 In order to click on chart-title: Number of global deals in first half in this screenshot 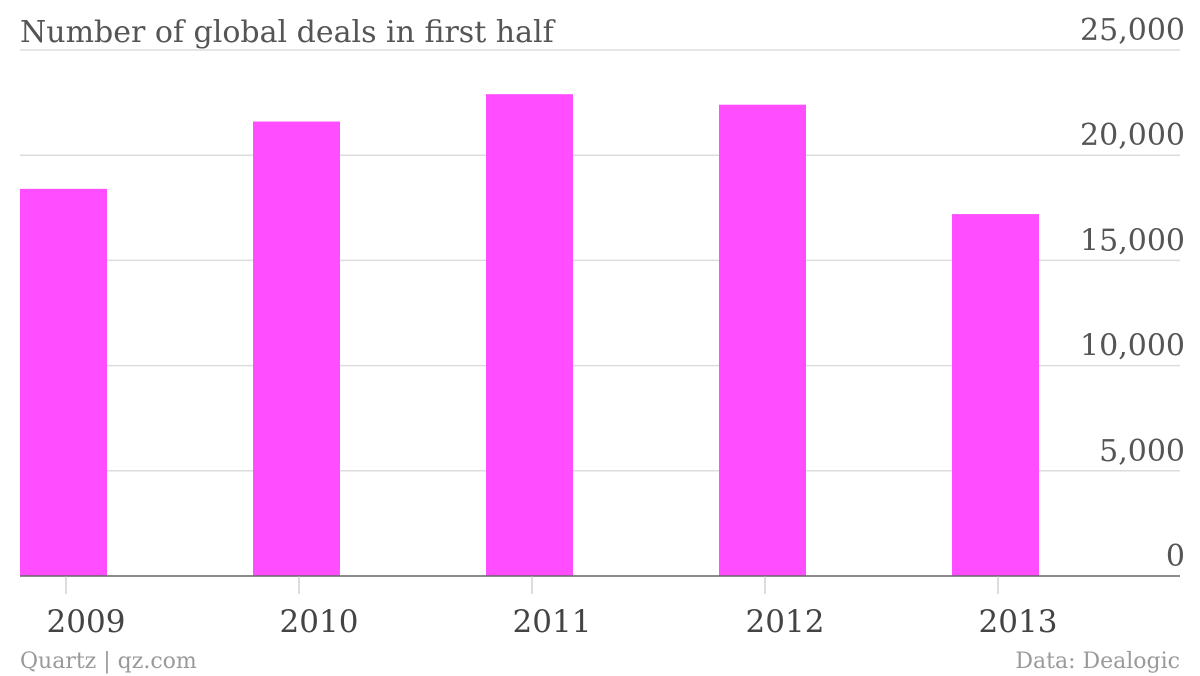, I will do `click(288, 32)`.